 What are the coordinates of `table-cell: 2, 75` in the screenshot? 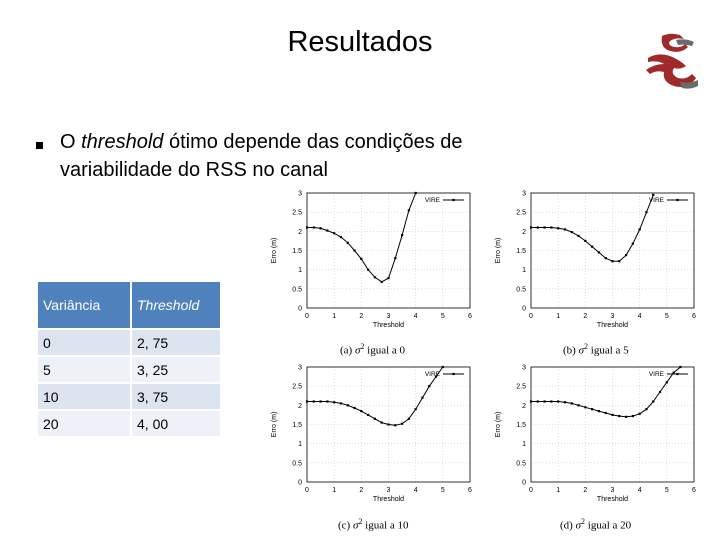 It's located at (176, 342).